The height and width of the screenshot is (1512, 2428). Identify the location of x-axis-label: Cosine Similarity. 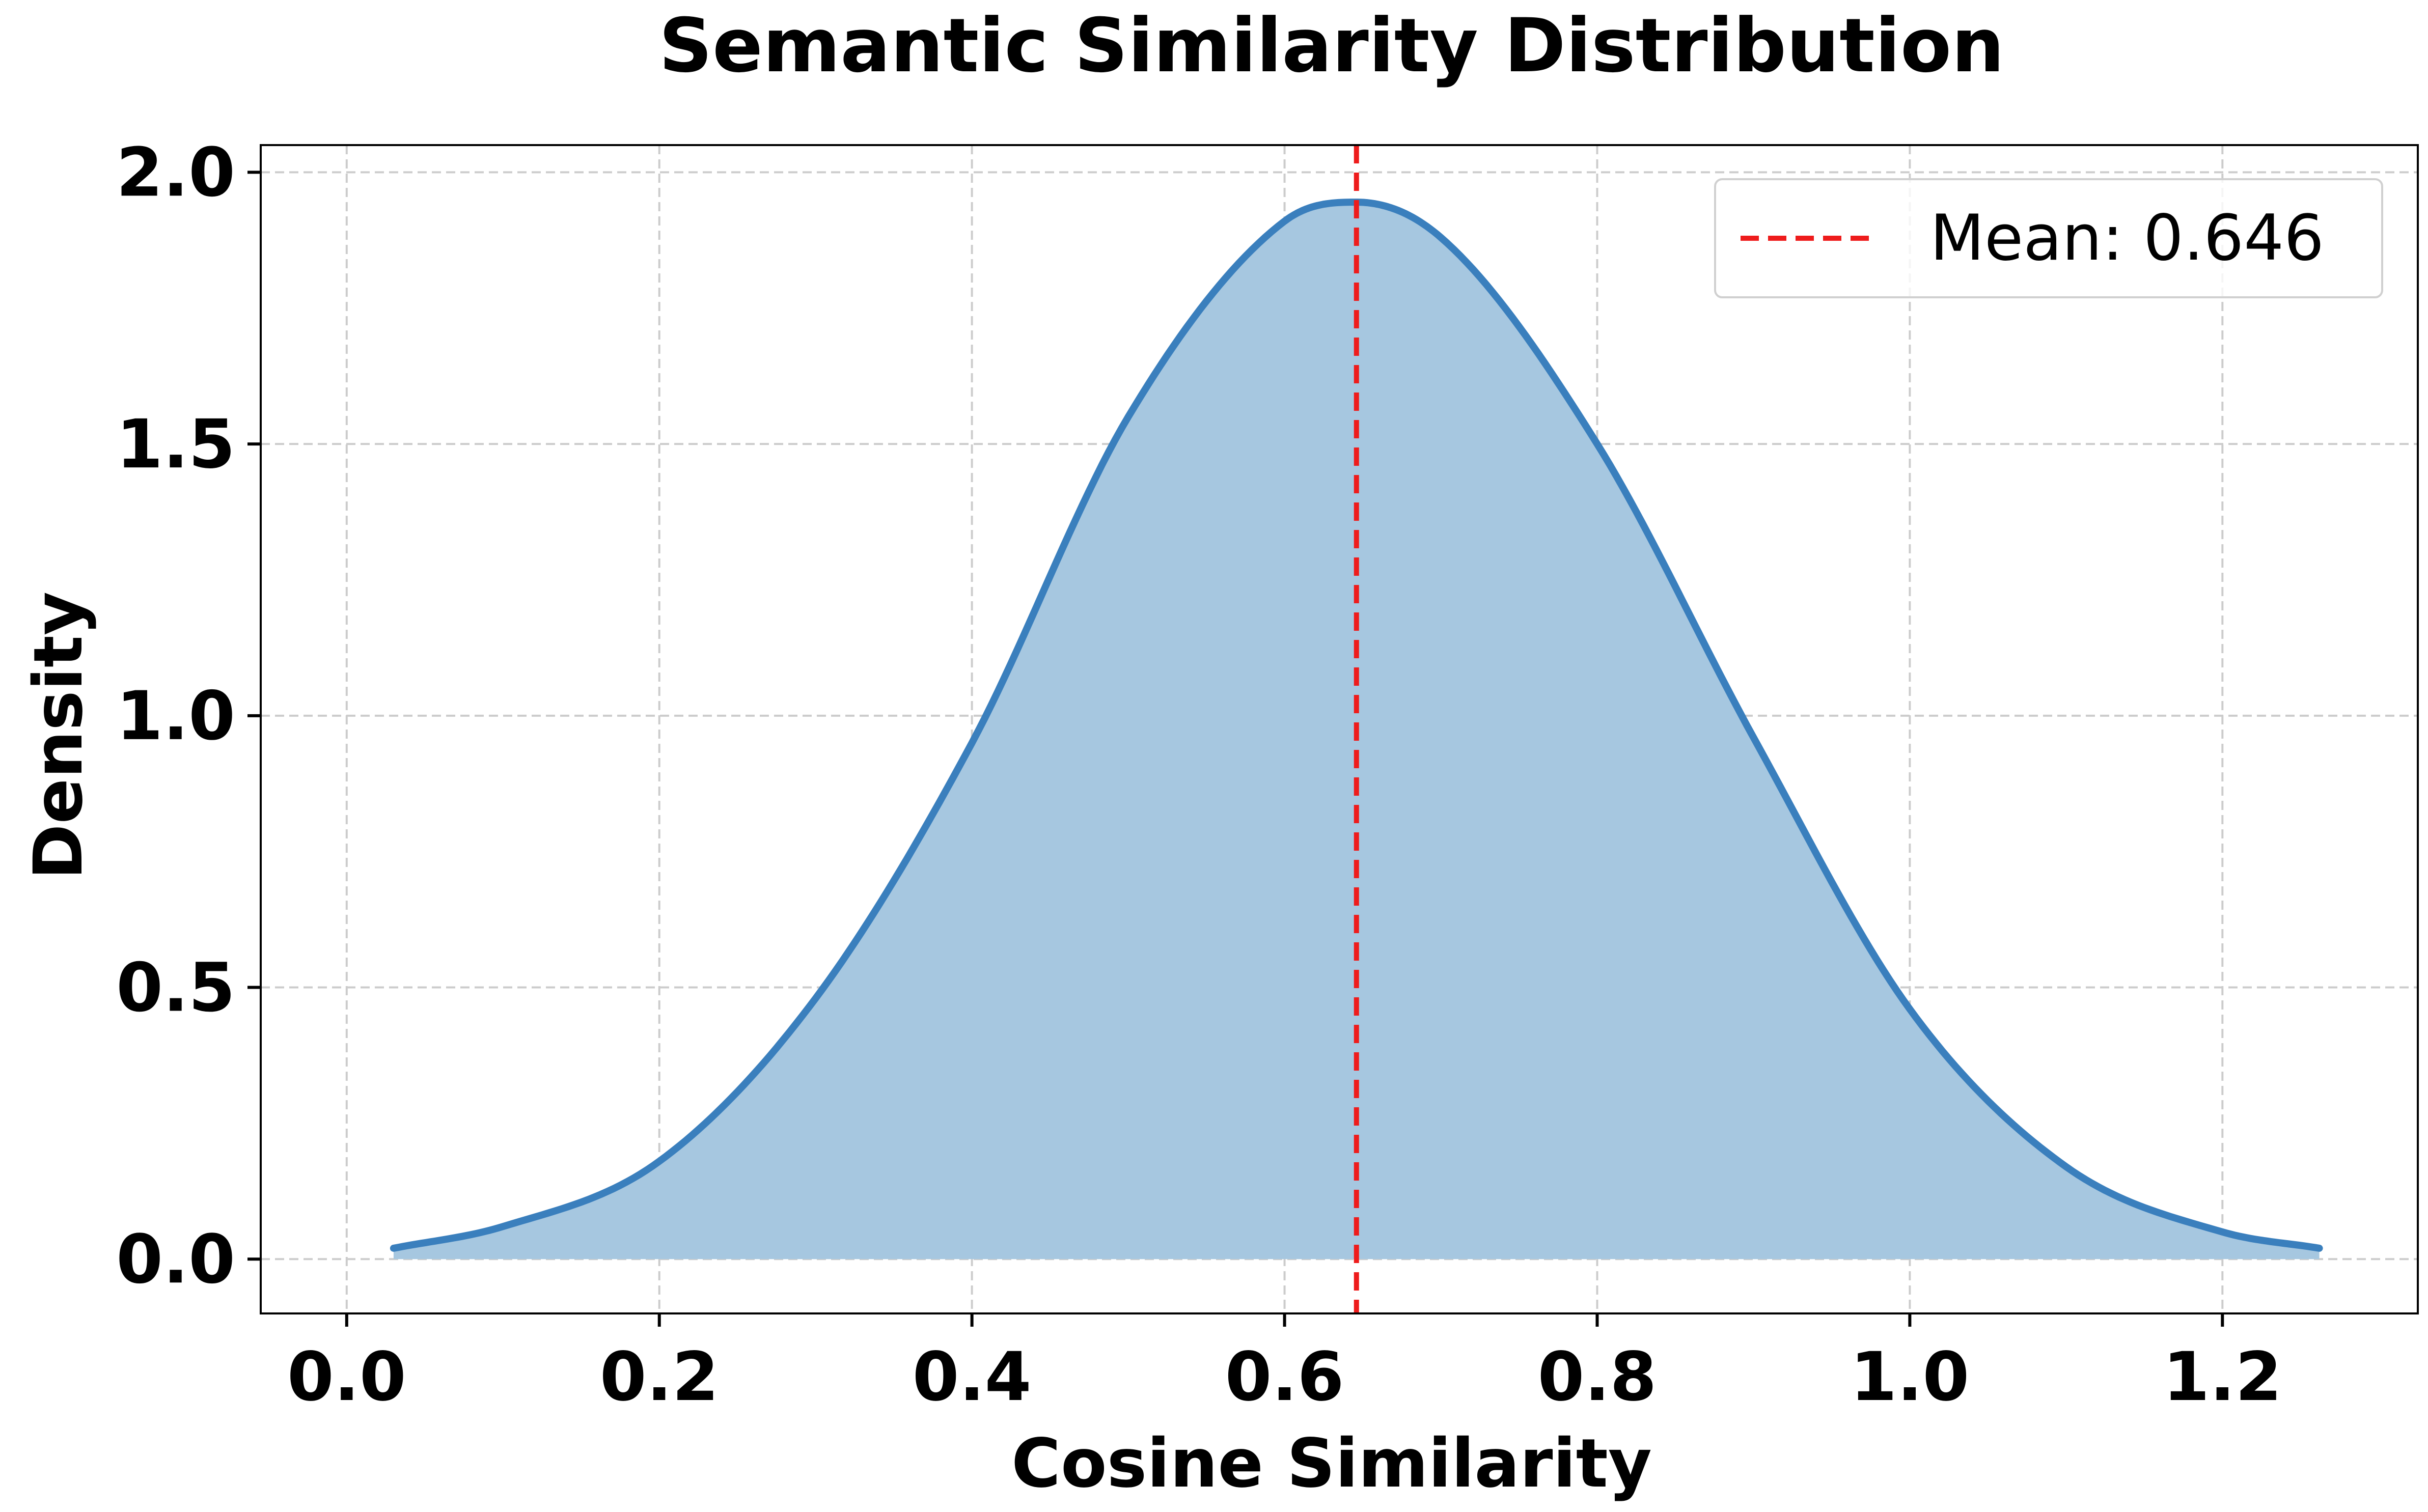
(1332, 1463).